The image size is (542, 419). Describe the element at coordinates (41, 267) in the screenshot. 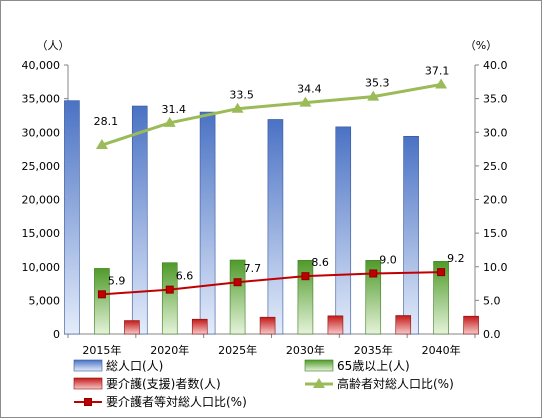

I see `left-tick-label: 10,000` at that location.